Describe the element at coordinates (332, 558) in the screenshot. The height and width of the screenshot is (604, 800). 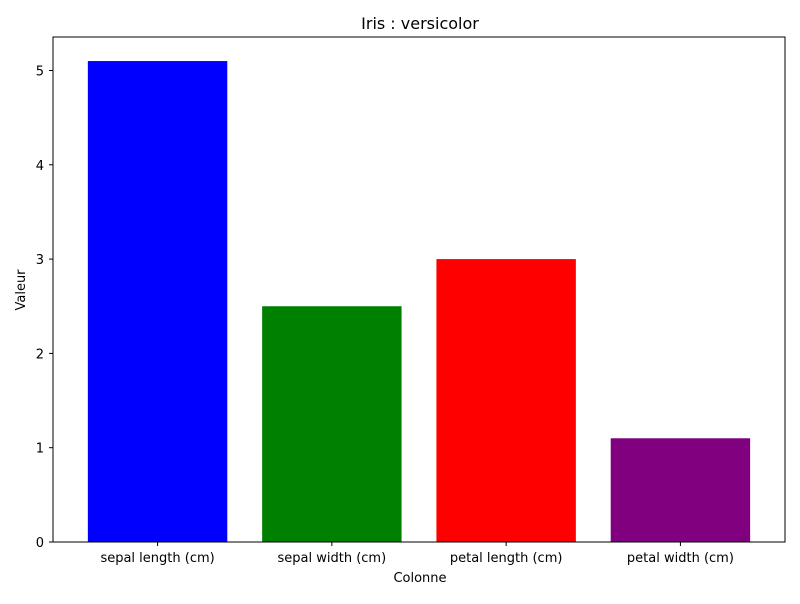
I see `x-tick-label: sepal width (cm)` at that location.